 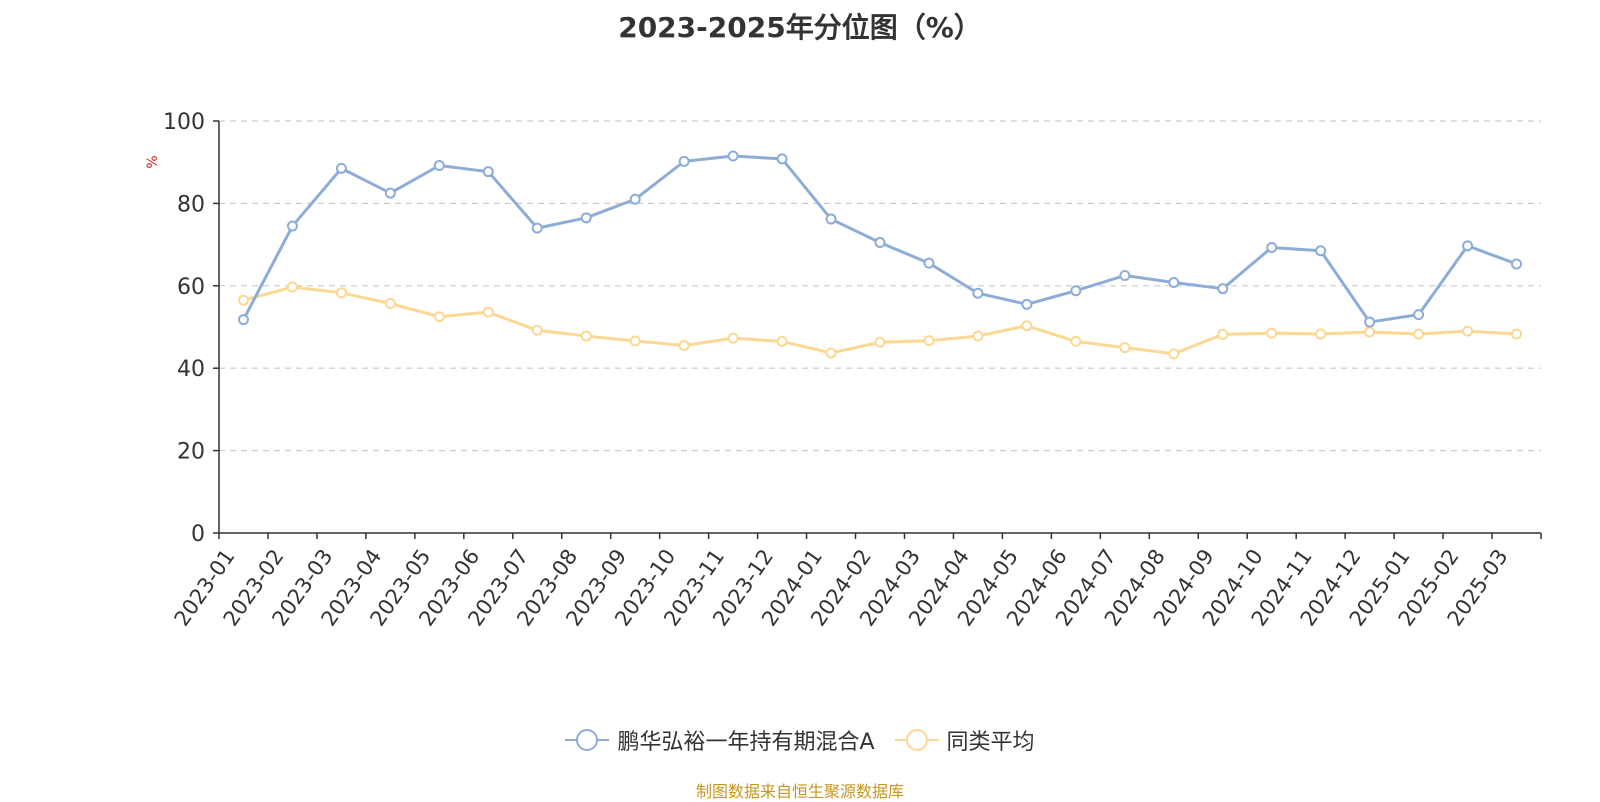 What do you see at coordinates (990, 742) in the screenshot?
I see `legend-label-series-2: 同类平均` at bounding box center [990, 742].